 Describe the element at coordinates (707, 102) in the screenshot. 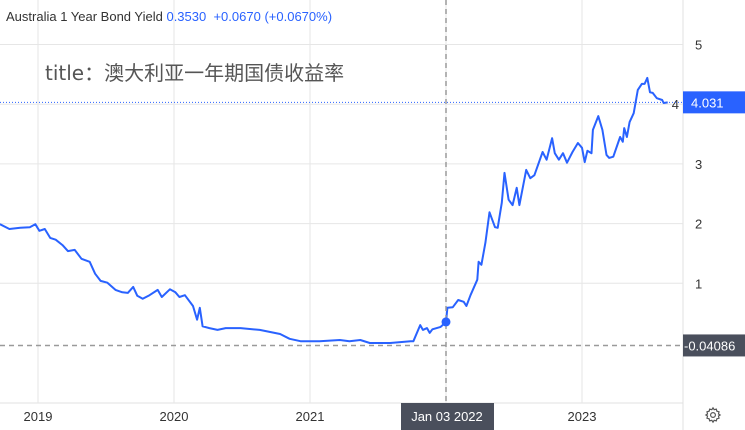

I see `last-price-label: 4.031` at that location.